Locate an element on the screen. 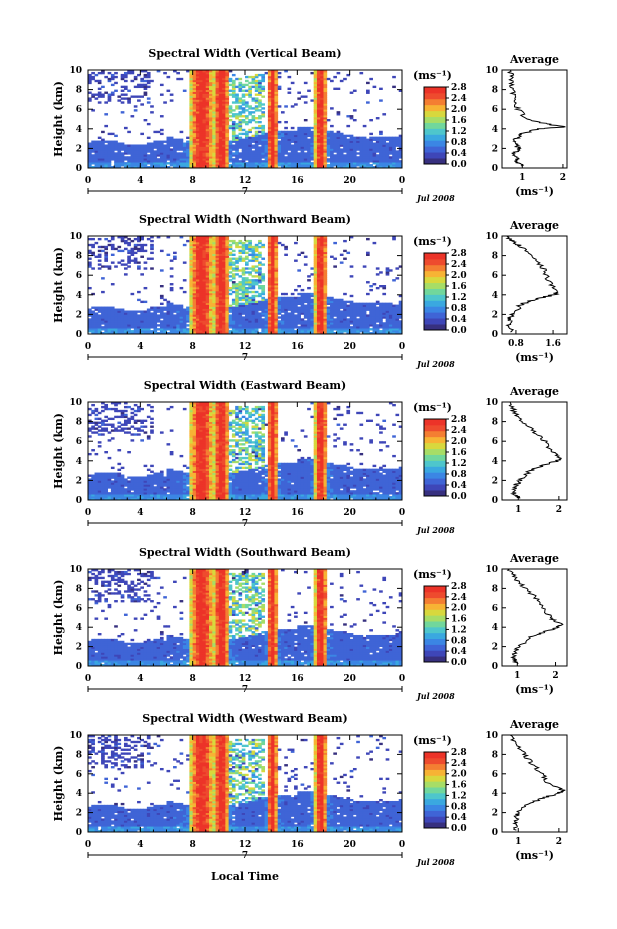 The height and width of the screenshot is (929, 617). day-label: 7 is located at coordinates (245, 192).